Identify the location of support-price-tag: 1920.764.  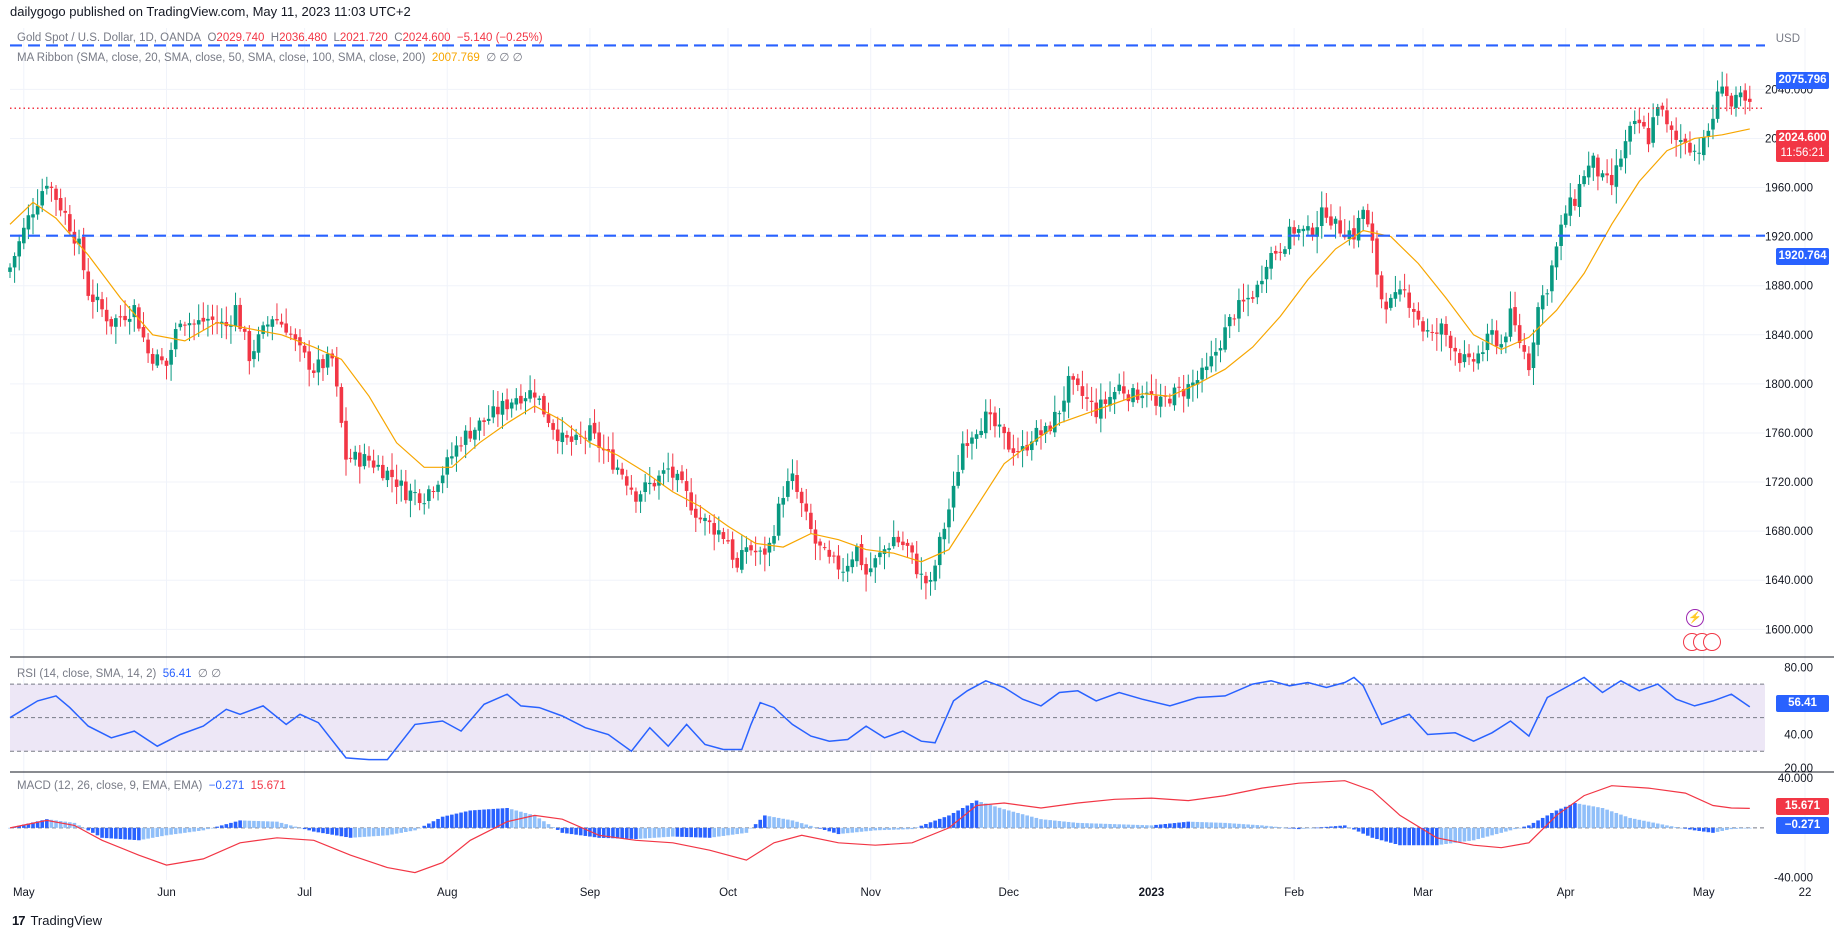
(1802, 256).